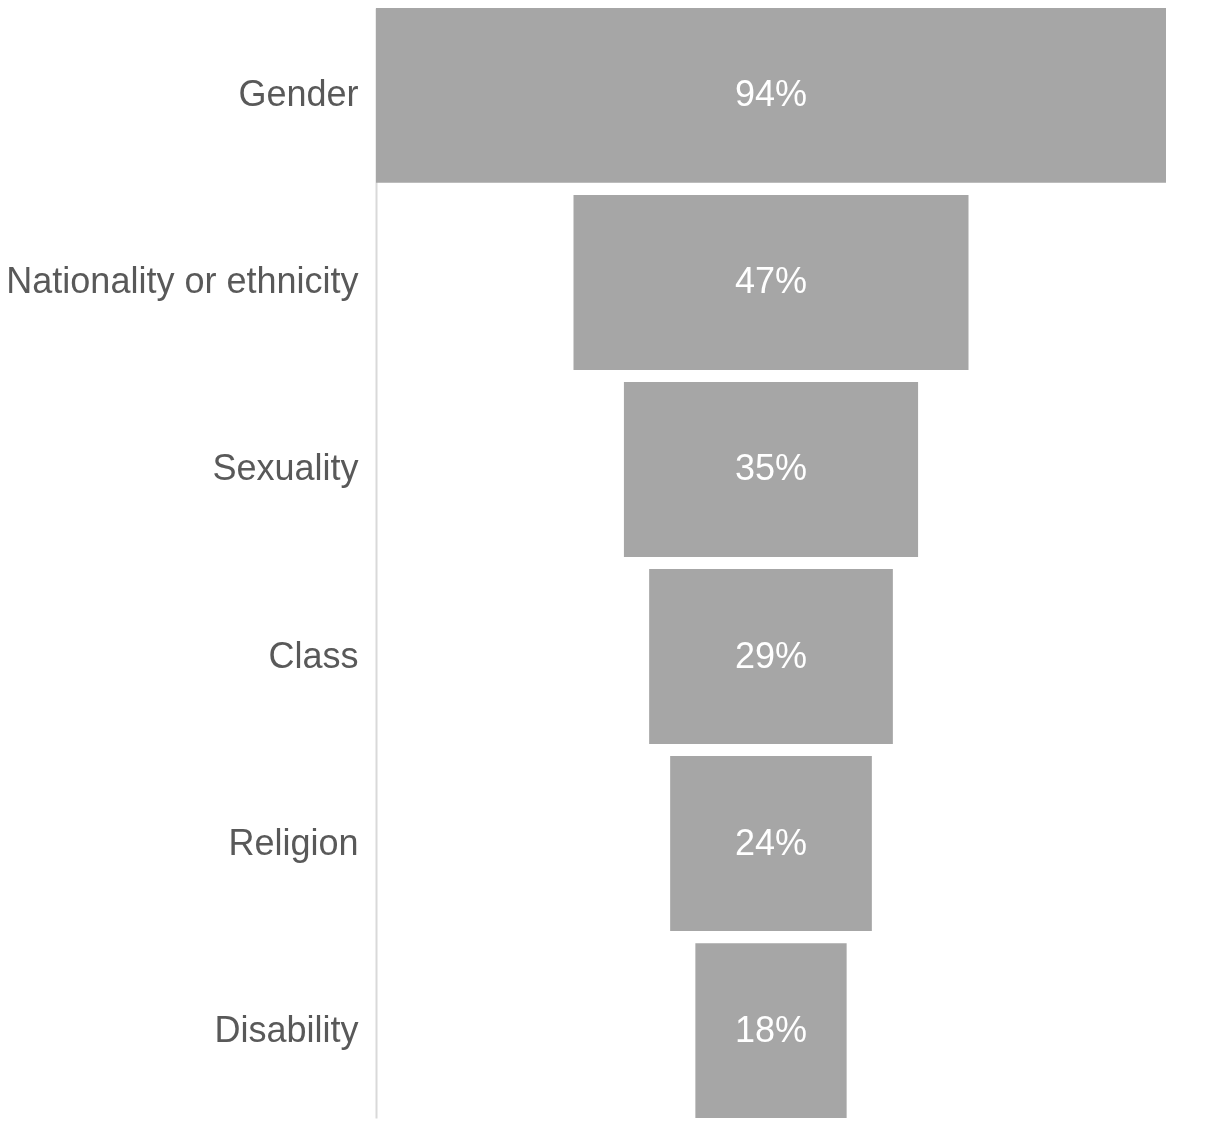  I want to click on data-label: 94%, so click(771, 94).